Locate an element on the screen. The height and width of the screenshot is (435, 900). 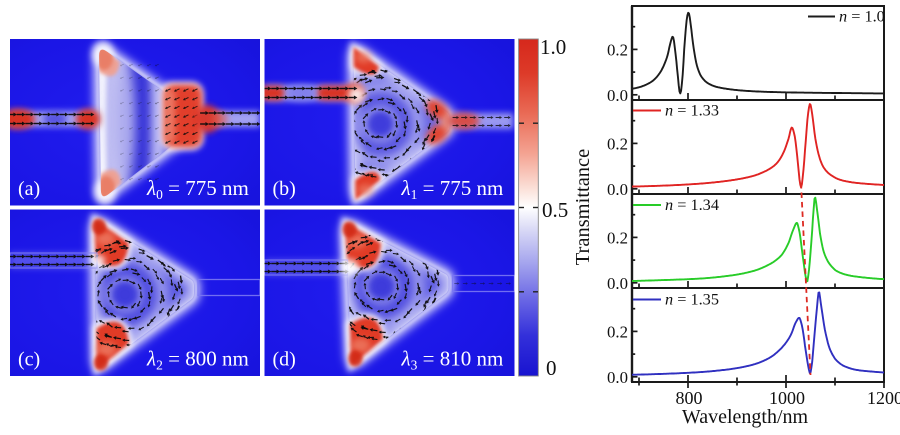
svg-text: 1000 is located at coordinates (787, 398).